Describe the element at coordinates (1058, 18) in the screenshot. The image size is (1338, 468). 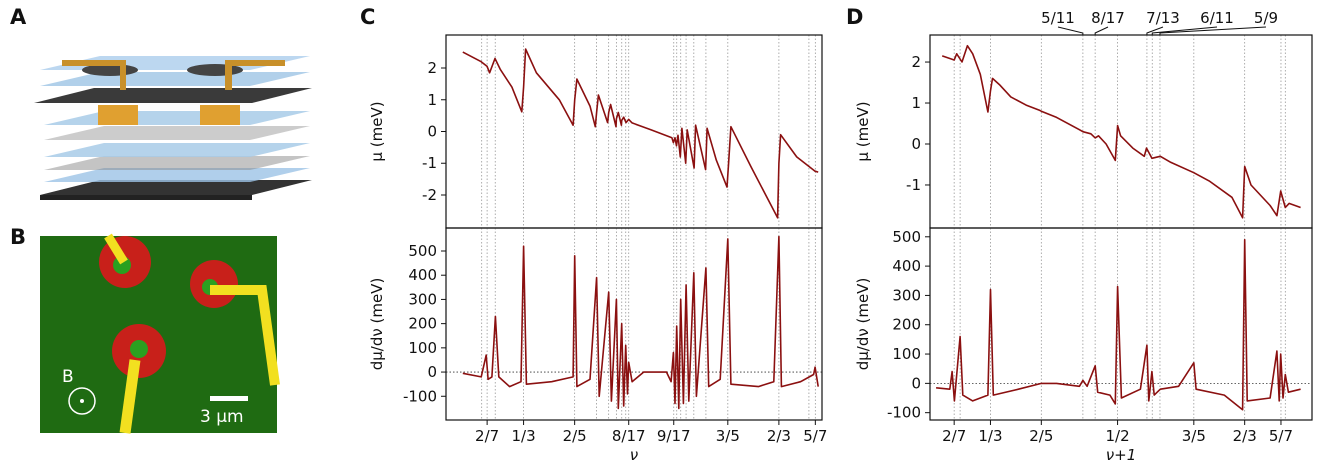
I see `annotation: 5/11` at that location.